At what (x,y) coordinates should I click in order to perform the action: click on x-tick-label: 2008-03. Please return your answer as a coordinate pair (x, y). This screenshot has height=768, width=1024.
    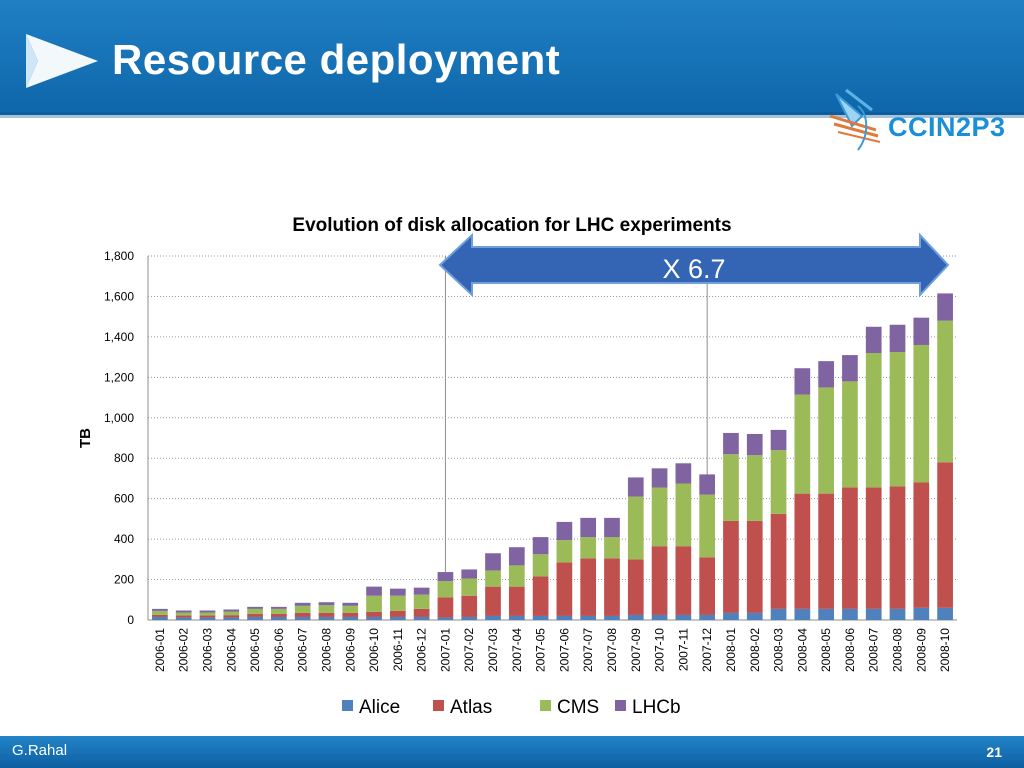
    Looking at the image, I should click on (779, 650).